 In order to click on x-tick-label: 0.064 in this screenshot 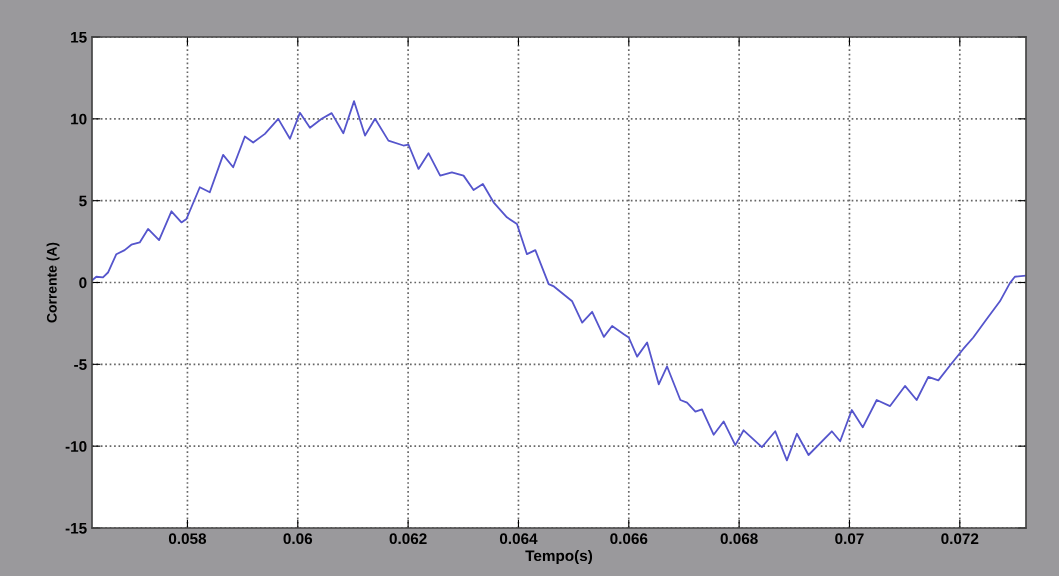, I will do `click(518, 539)`.